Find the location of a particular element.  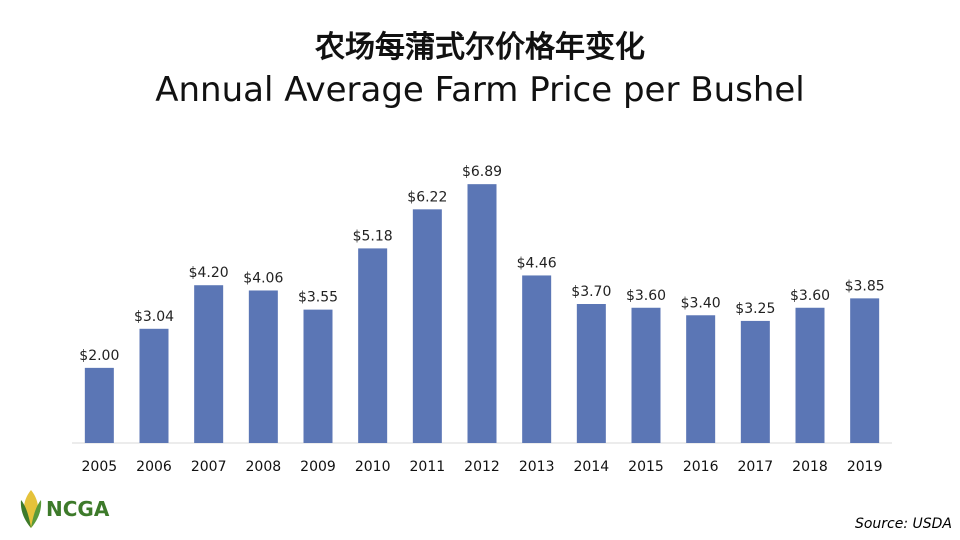

x-tick-label-2009: 2009 is located at coordinates (318, 467).